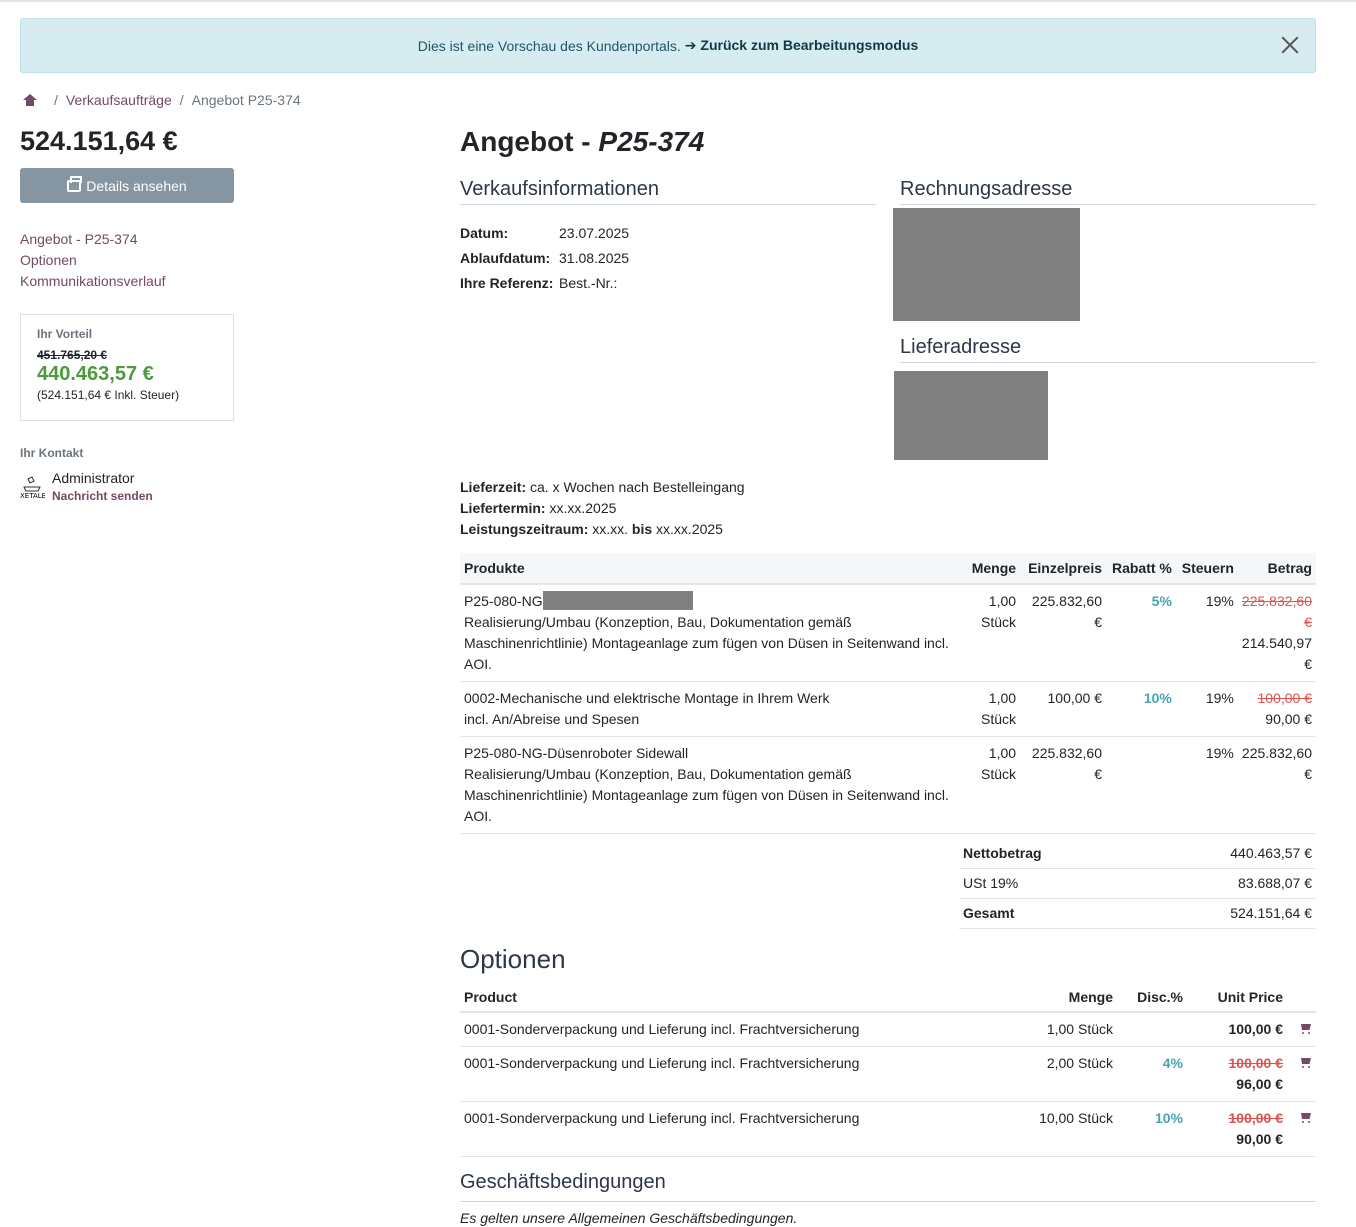 This screenshot has height=1227, width=1356. What do you see at coordinates (740, 998) in the screenshot?
I see `col-product: Product` at bounding box center [740, 998].